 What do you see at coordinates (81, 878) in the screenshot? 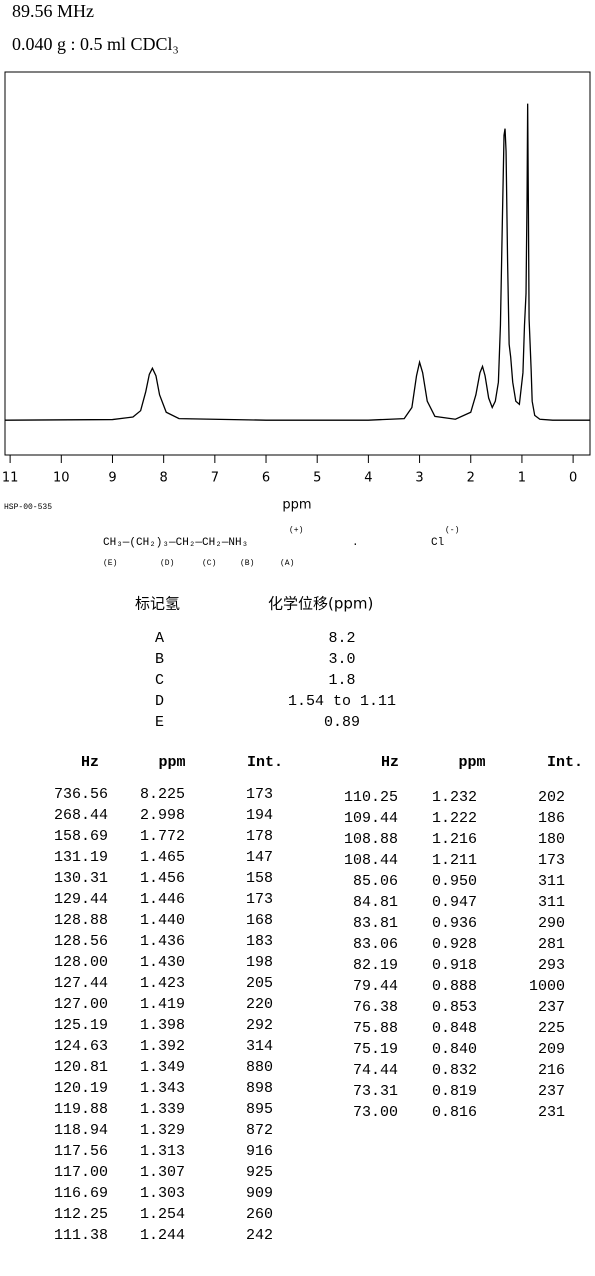
I see `peak-cell: 130.31` at bounding box center [81, 878].